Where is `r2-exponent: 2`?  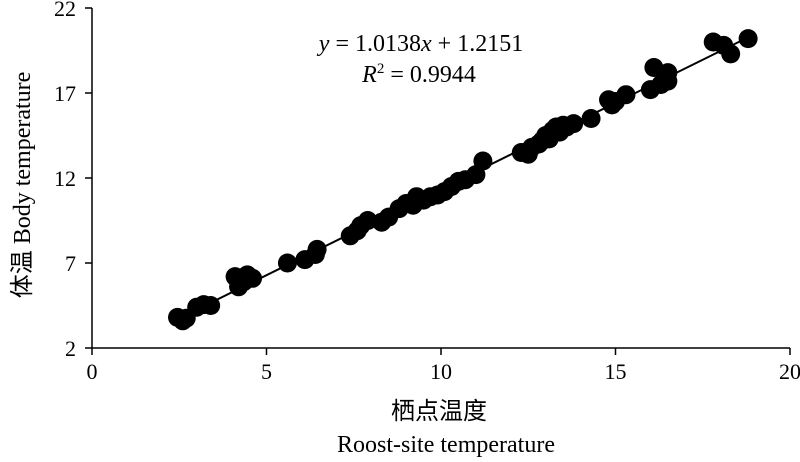 r2-exponent: 2 is located at coordinates (381, 69).